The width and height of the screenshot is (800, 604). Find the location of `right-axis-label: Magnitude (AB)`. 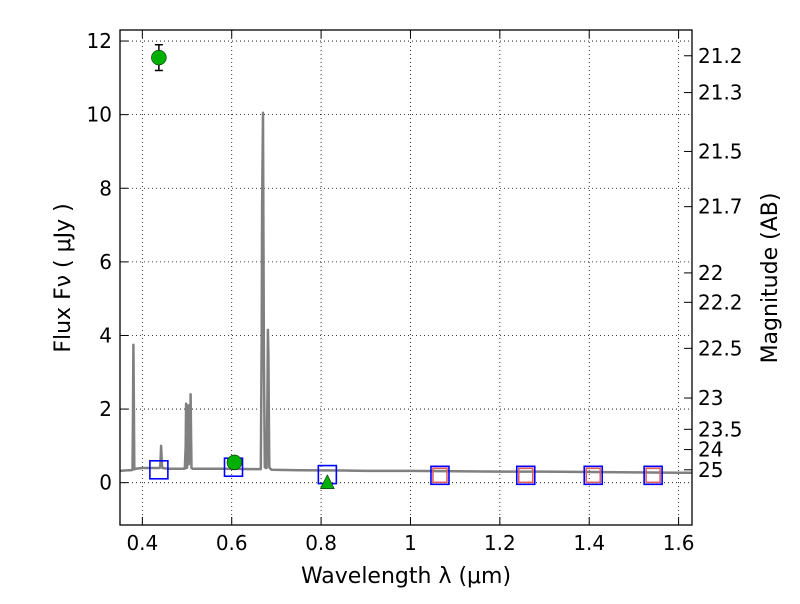

right-axis-label: Magnitude (AB) is located at coordinates (770, 278).